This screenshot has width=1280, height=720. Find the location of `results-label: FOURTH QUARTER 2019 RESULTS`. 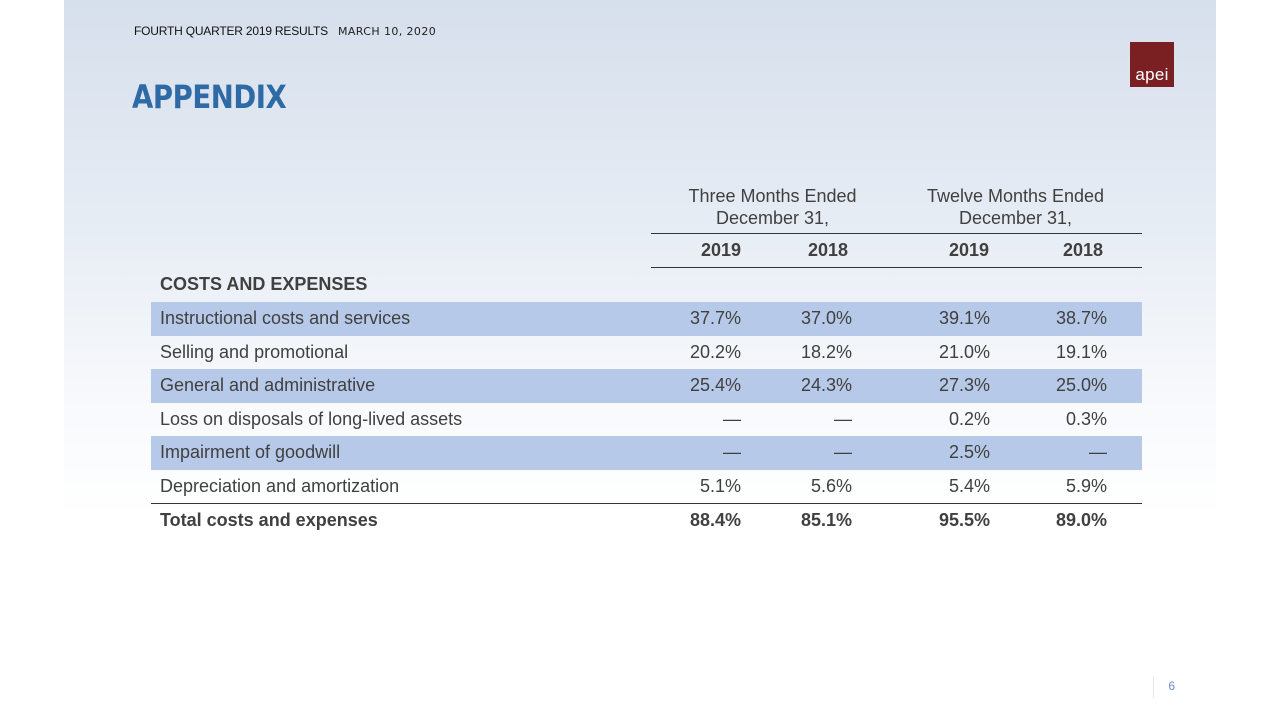

results-label: FOURTH QUARTER 2019 RESULTS is located at coordinates (231, 31).